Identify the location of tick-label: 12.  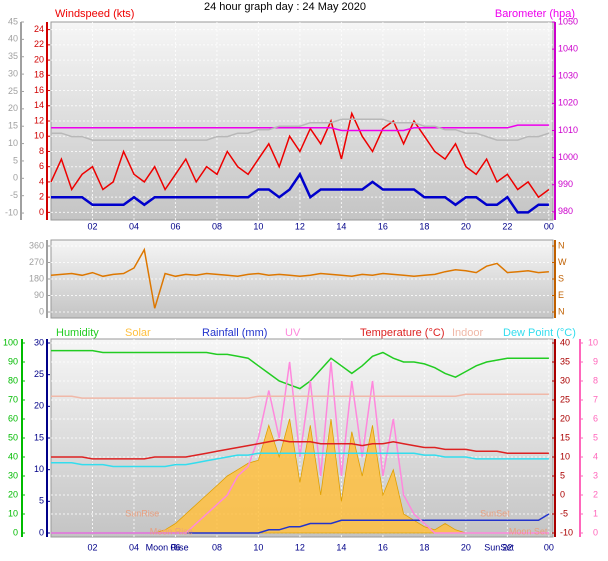
(39, 120).